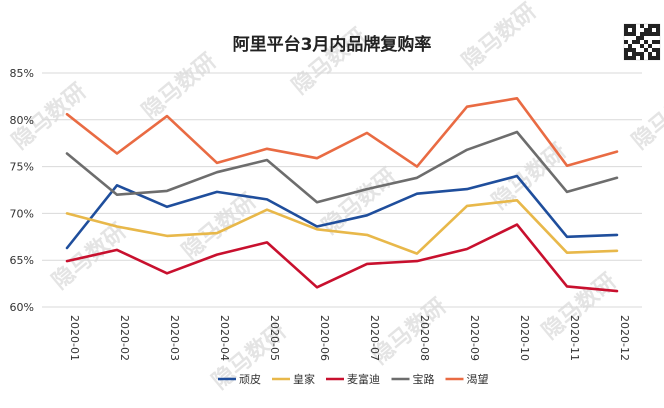 The width and height of the screenshot is (664, 408). What do you see at coordinates (22, 307) in the screenshot?
I see `y-tick-label: 60%` at bounding box center [22, 307].